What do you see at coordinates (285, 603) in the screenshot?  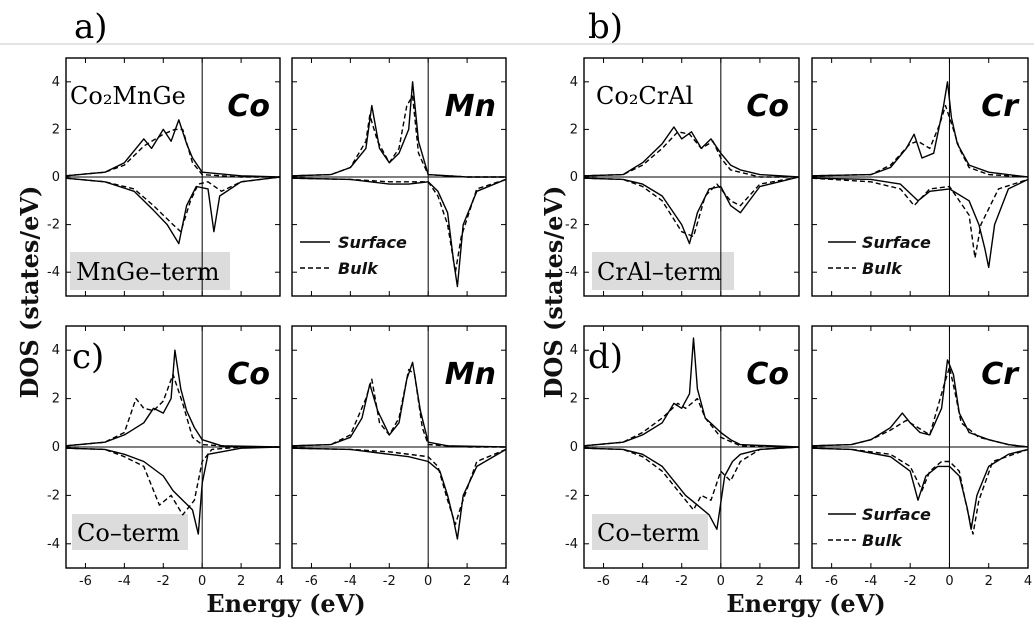 I see `x-axis-title-left: Energy (eV)` at bounding box center [285, 603].